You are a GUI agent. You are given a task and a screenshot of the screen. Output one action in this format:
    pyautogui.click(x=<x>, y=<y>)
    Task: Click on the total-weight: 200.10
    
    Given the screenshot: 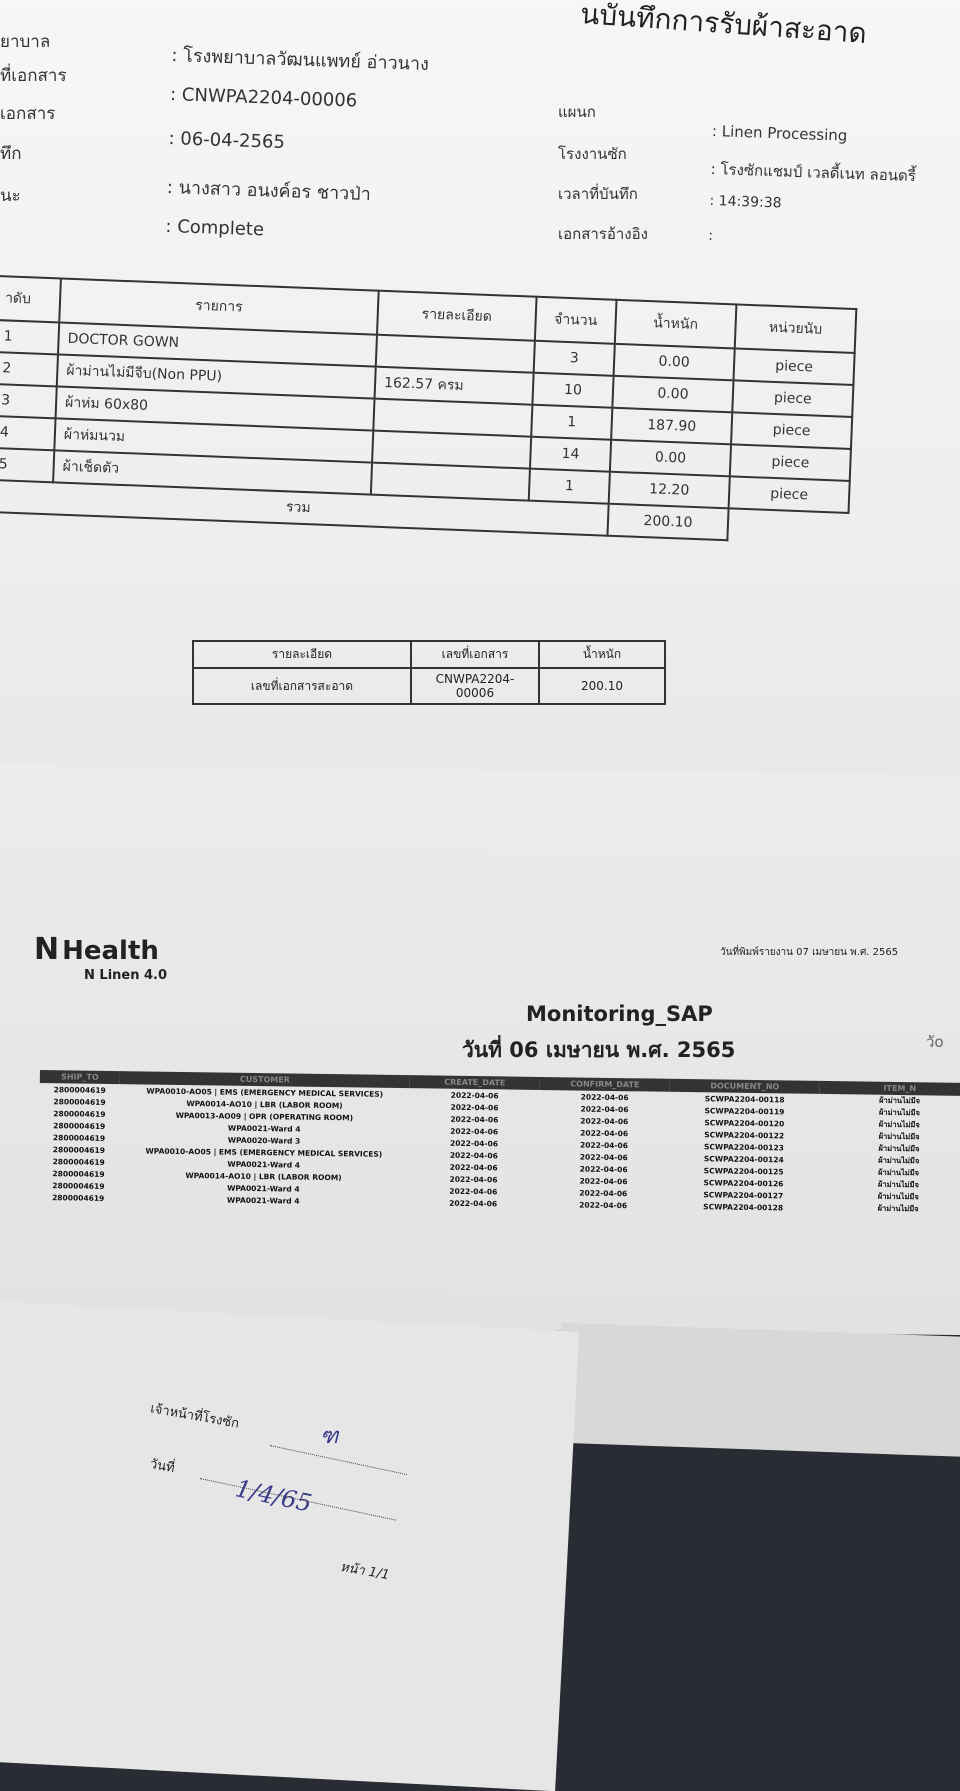 What is the action you would take?
    pyautogui.click(x=668, y=522)
    